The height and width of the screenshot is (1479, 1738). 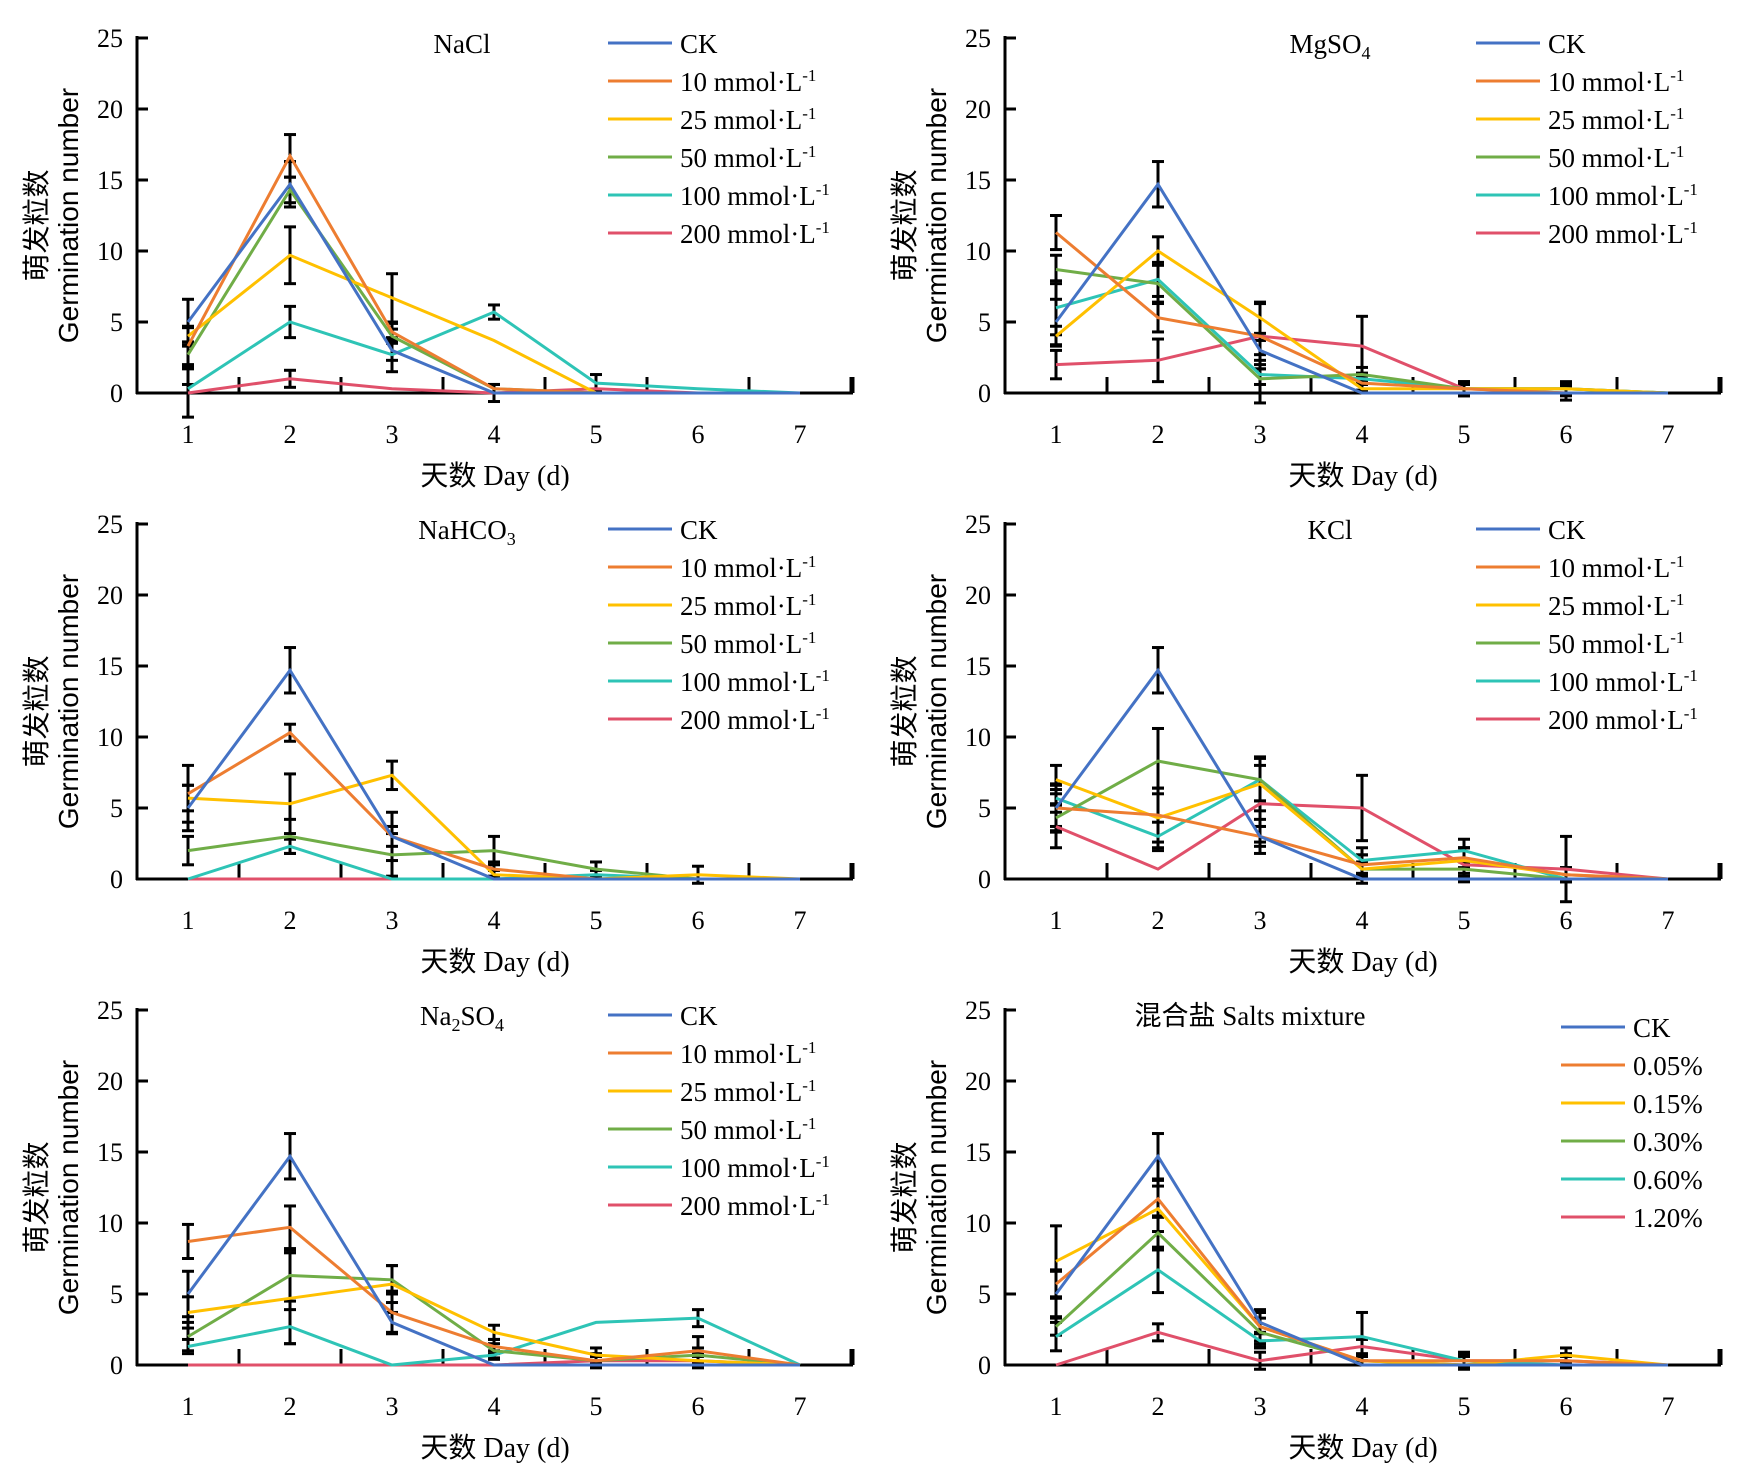 What do you see at coordinates (1632, 1104) in the screenshot?
I see `legend-item: 0.15%` at bounding box center [1632, 1104].